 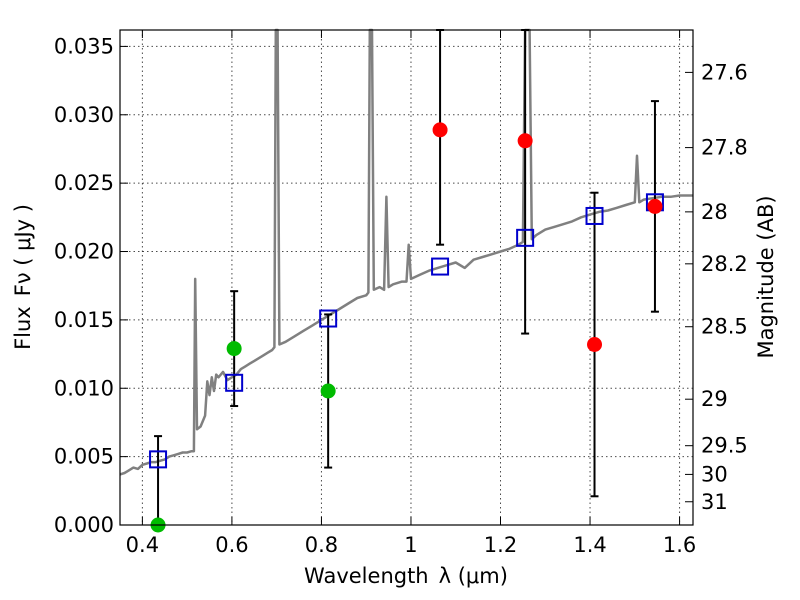 What do you see at coordinates (142, 545) in the screenshot?
I see `x-tick-label-0: 0.4` at bounding box center [142, 545].